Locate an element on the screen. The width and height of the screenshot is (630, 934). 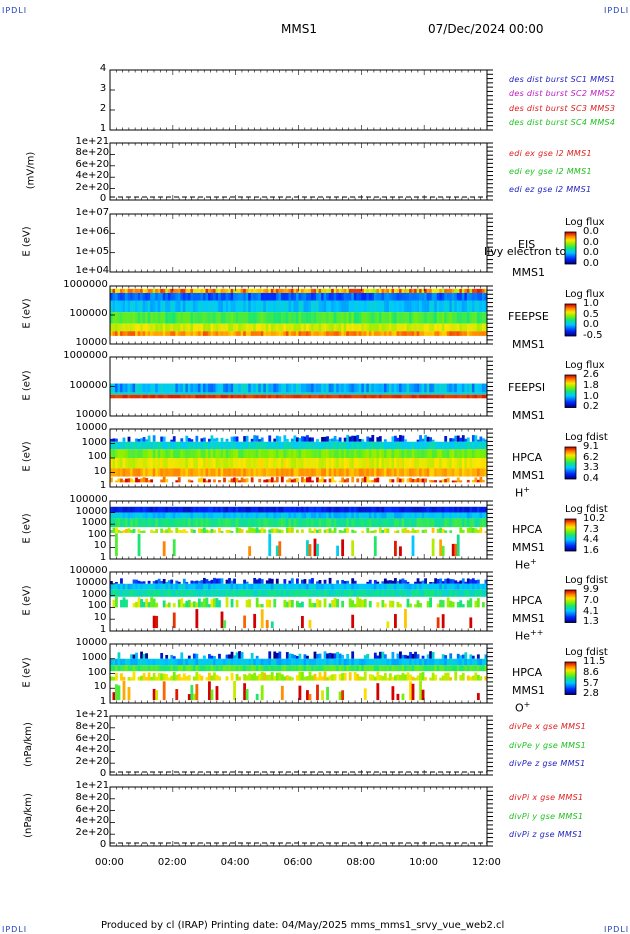
eis-colorbar-segment is located at coordinates (570, 250).